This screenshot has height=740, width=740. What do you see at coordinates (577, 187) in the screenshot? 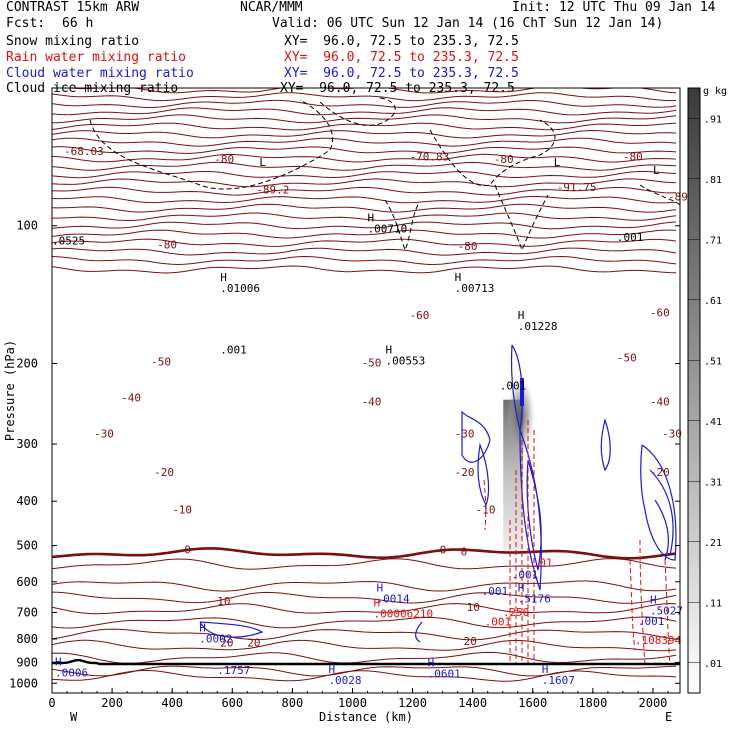
I see `isotherm-label: -91.75` at bounding box center [577, 187].